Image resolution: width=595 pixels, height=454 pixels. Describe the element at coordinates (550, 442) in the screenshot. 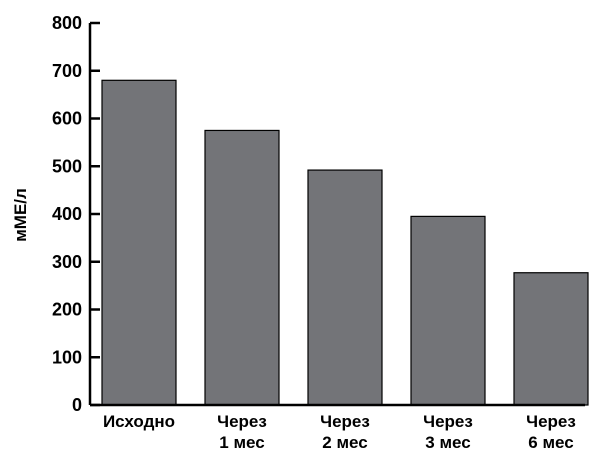

I see `x-tick-label-line: 6 мес` at that location.